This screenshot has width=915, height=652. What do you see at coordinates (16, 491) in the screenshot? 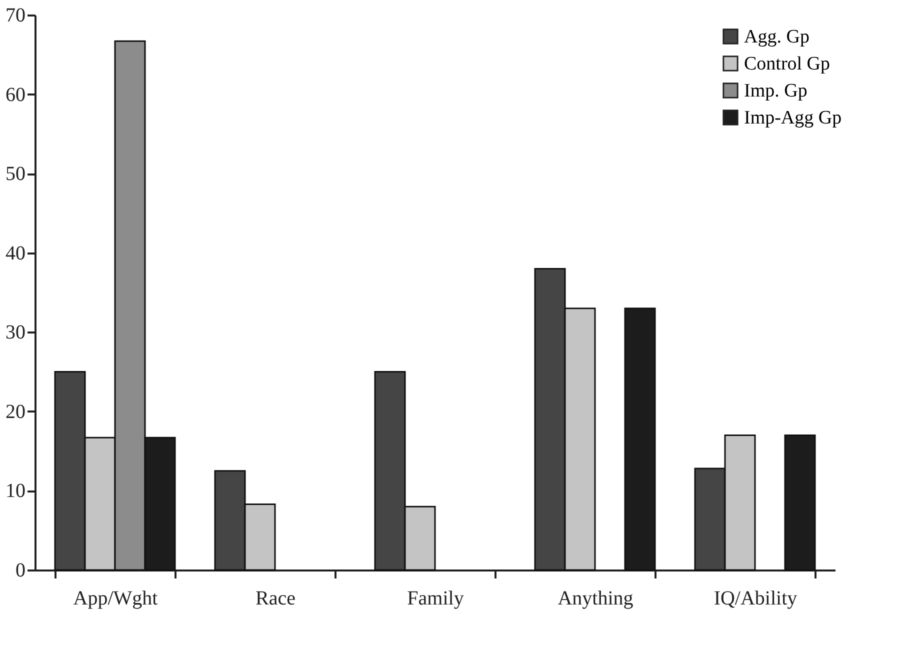
I see `y-tick-label: 10` at bounding box center [16, 491].